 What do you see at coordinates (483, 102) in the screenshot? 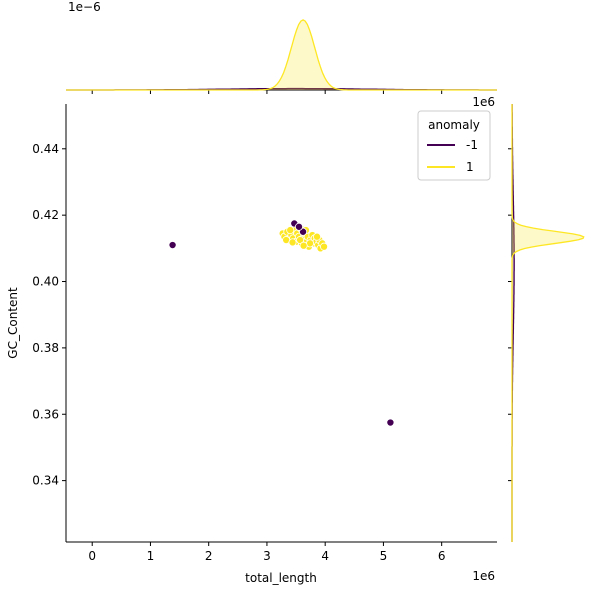
I see `y-marginal-offset-label: 1e6` at bounding box center [483, 102].